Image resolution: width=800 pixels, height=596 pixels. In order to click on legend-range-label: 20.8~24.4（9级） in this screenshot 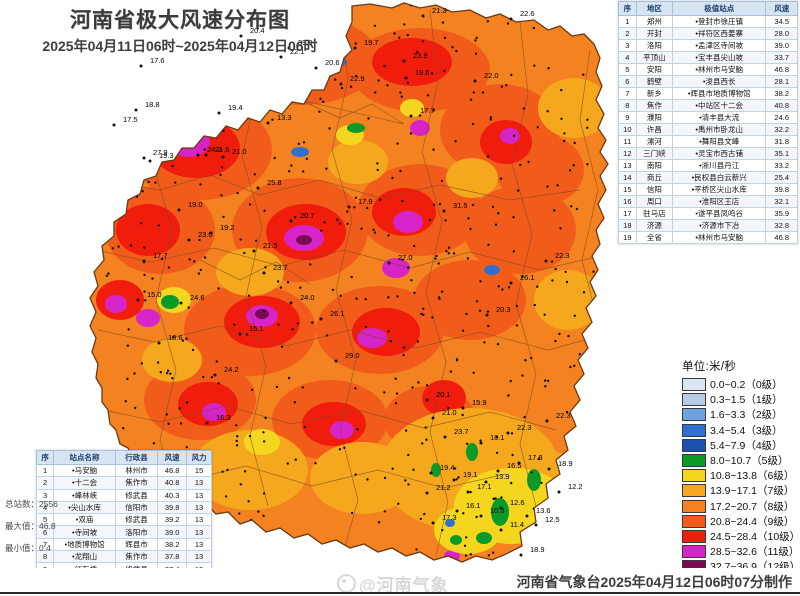, I will do `click(752, 521)`.